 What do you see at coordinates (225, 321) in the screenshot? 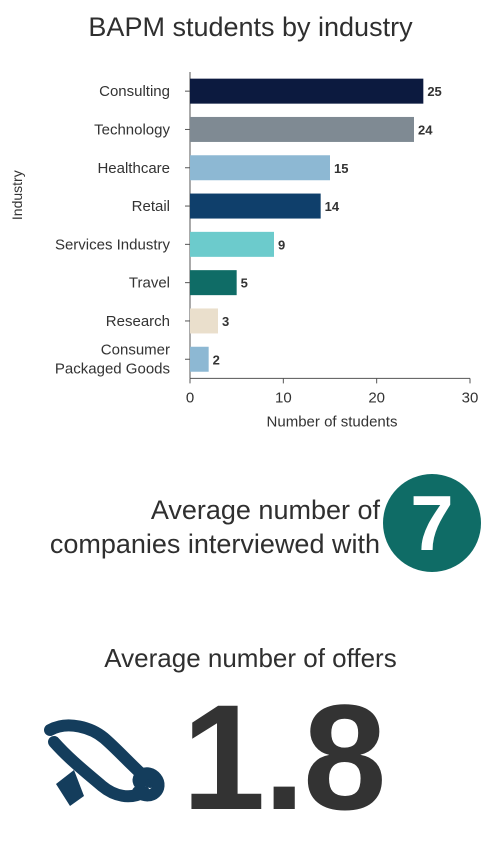
I see `data-label: 3` at bounding box center [225, 321].